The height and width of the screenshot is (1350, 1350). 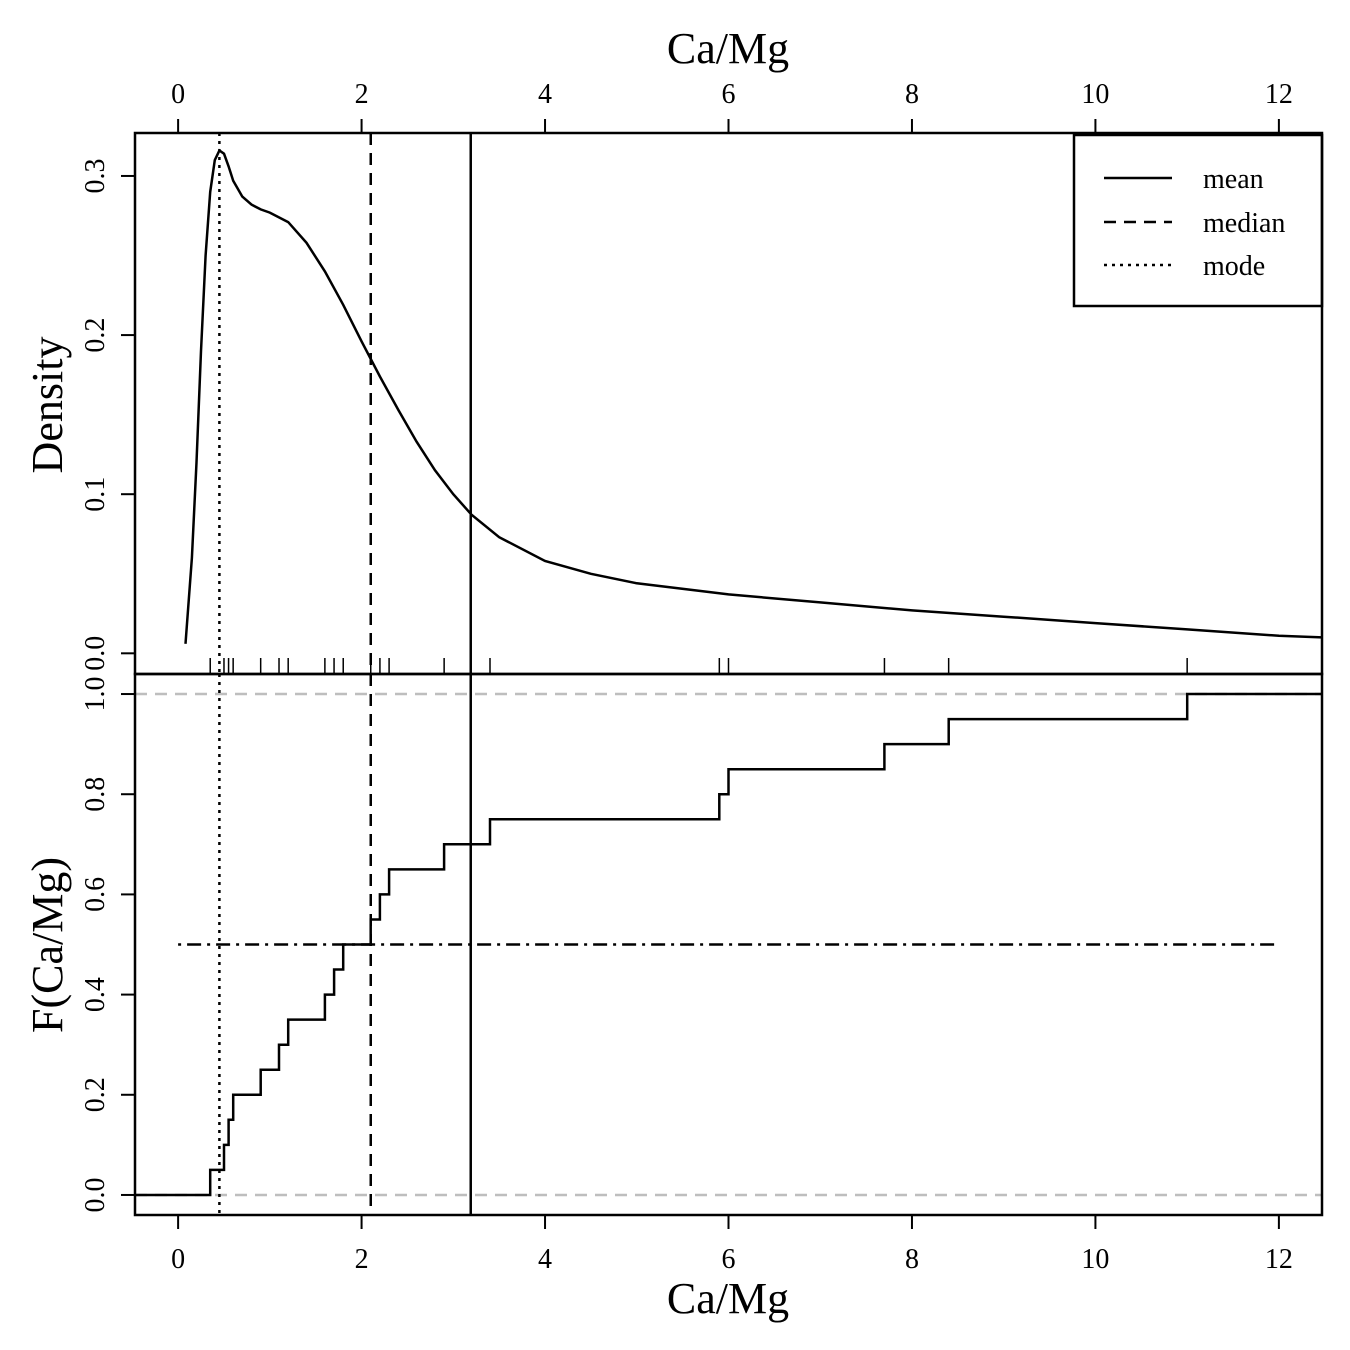 What do you see at coordinates (47, 405) in the screenshot?
I see `density-y-axis-title: Density` at bounding box center [47, 405].